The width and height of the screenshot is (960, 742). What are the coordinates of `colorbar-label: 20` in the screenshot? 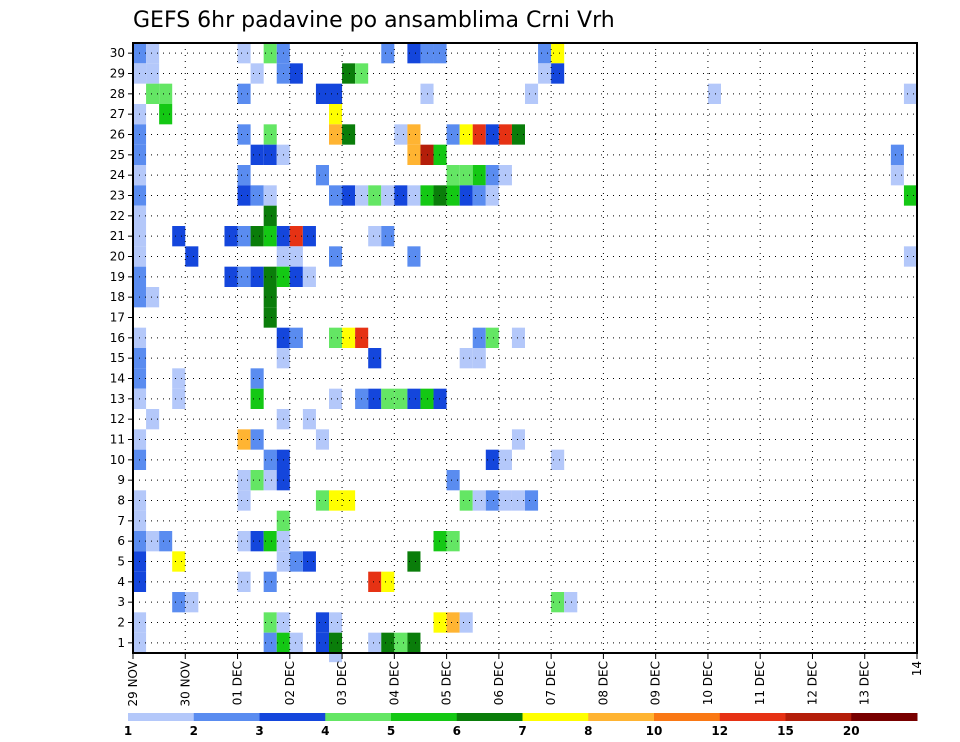 It's located at (851, 731).